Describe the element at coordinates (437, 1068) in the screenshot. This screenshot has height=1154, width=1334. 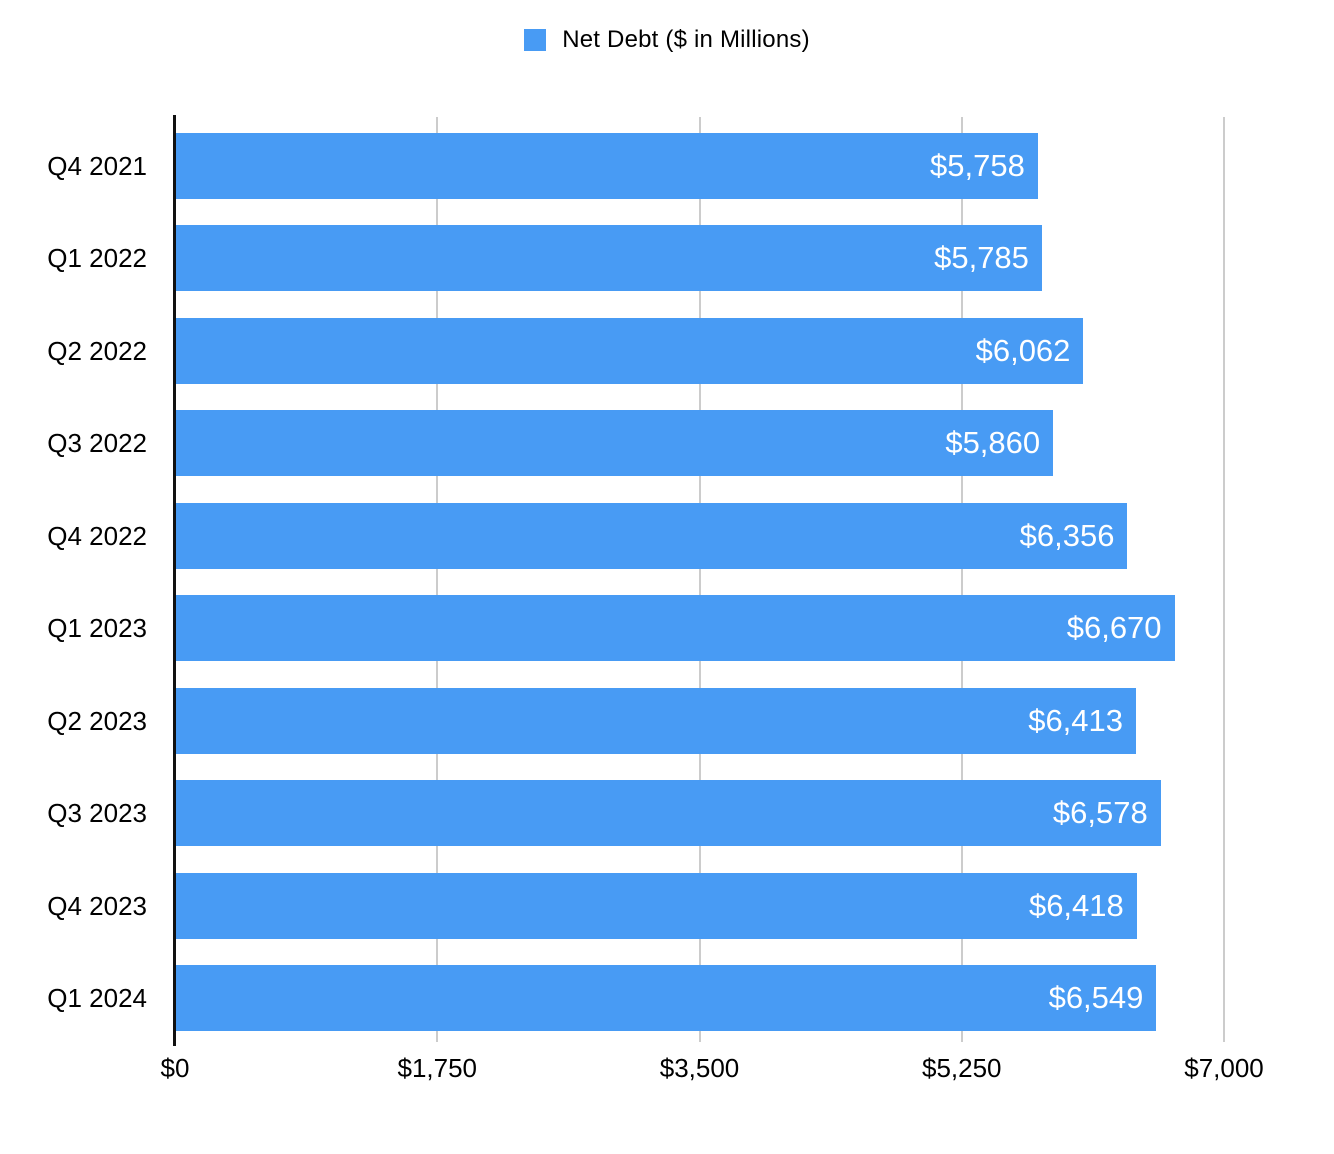
I see `x-tick-label: $1,750` at that location.